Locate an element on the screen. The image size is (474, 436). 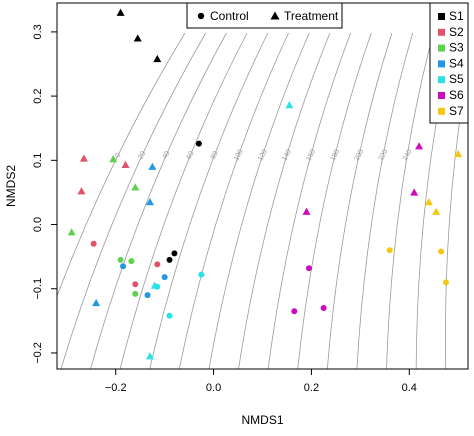
contour-label: 120 is located at coordinates (263, 155).